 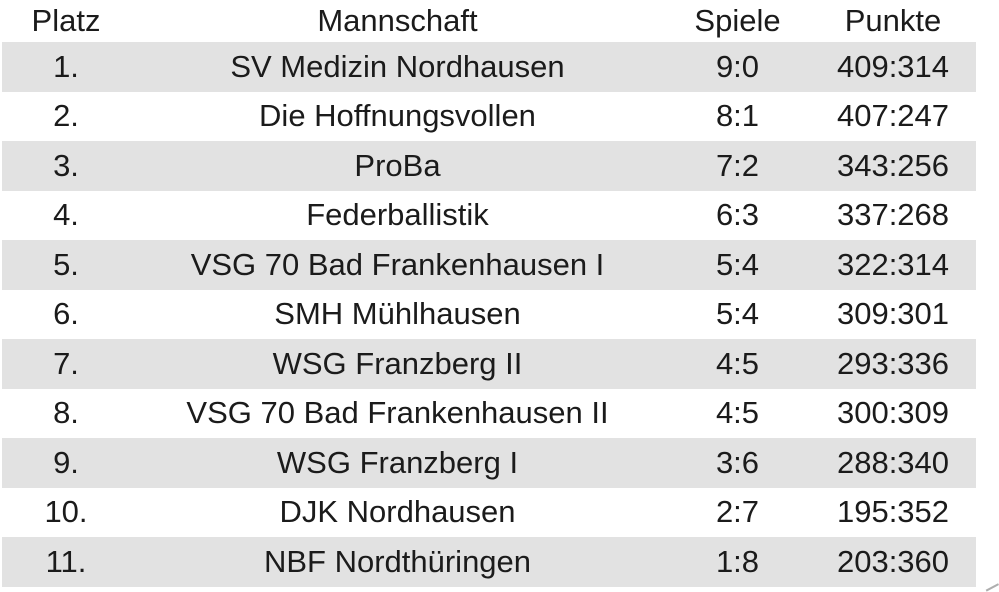 What do you see at coordinates (737, 561) in the screenshot?
I see `cell-spiele: 1:8` at bounding box center [737, 561].